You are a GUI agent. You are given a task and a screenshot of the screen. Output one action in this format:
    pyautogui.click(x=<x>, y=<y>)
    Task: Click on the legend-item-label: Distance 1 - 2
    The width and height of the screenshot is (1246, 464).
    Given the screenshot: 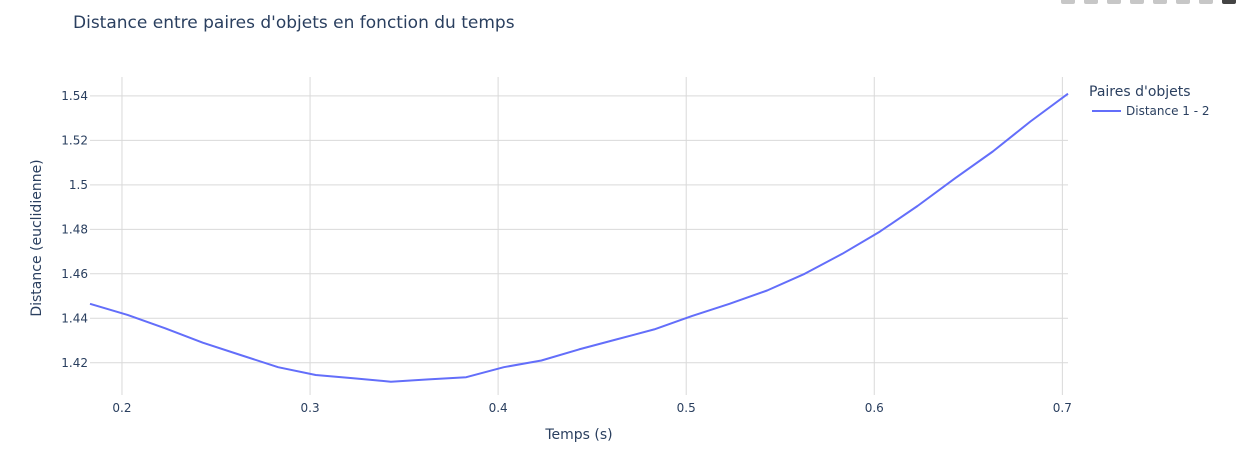 What is the action you would take?
    pyautogui.click(x=1168, y=111)
    